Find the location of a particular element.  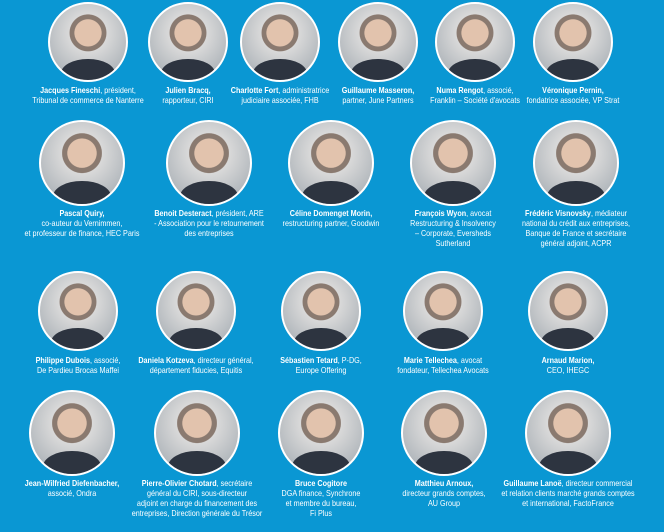

speaker-role: fondatrice associée, VP Strat is located at coordinates (573, 100).